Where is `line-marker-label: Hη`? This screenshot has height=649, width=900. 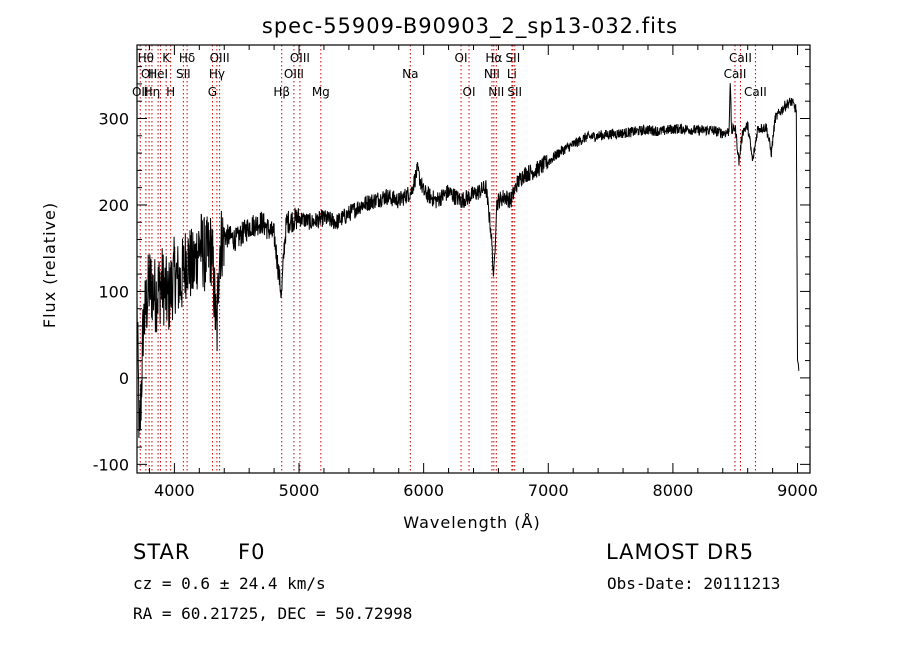
line-marker-label: Hη is located at coordinates (152, 92).